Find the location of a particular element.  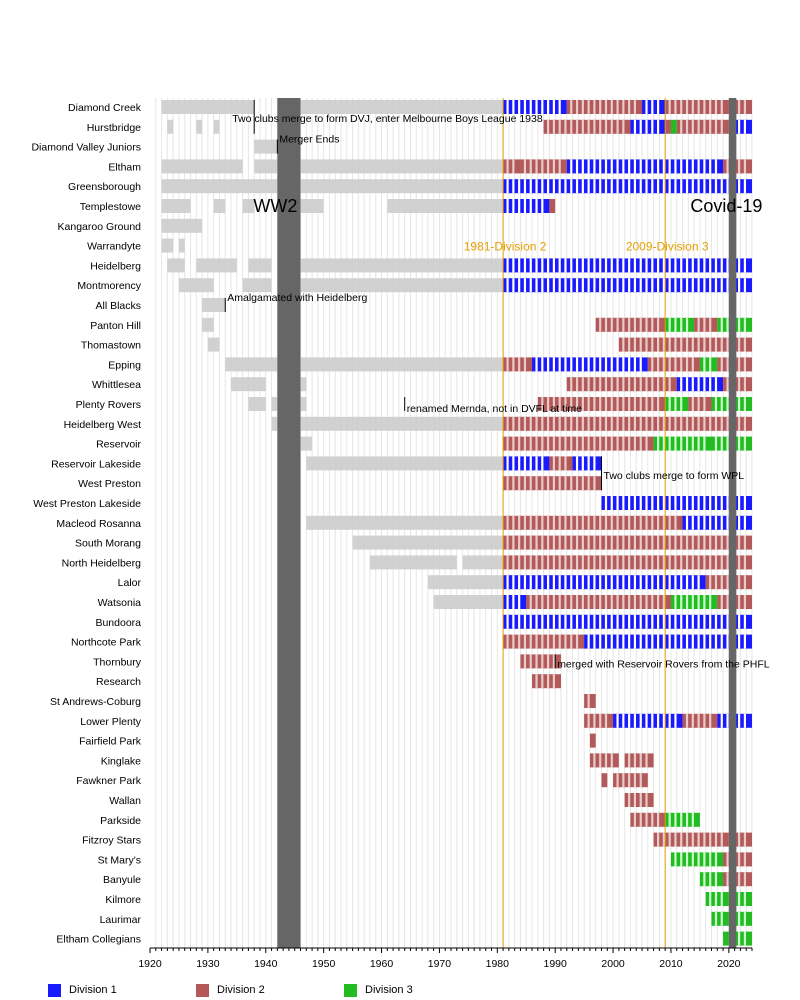

x-tick-label-1980: 1980 is located at coordinates (498, 964).